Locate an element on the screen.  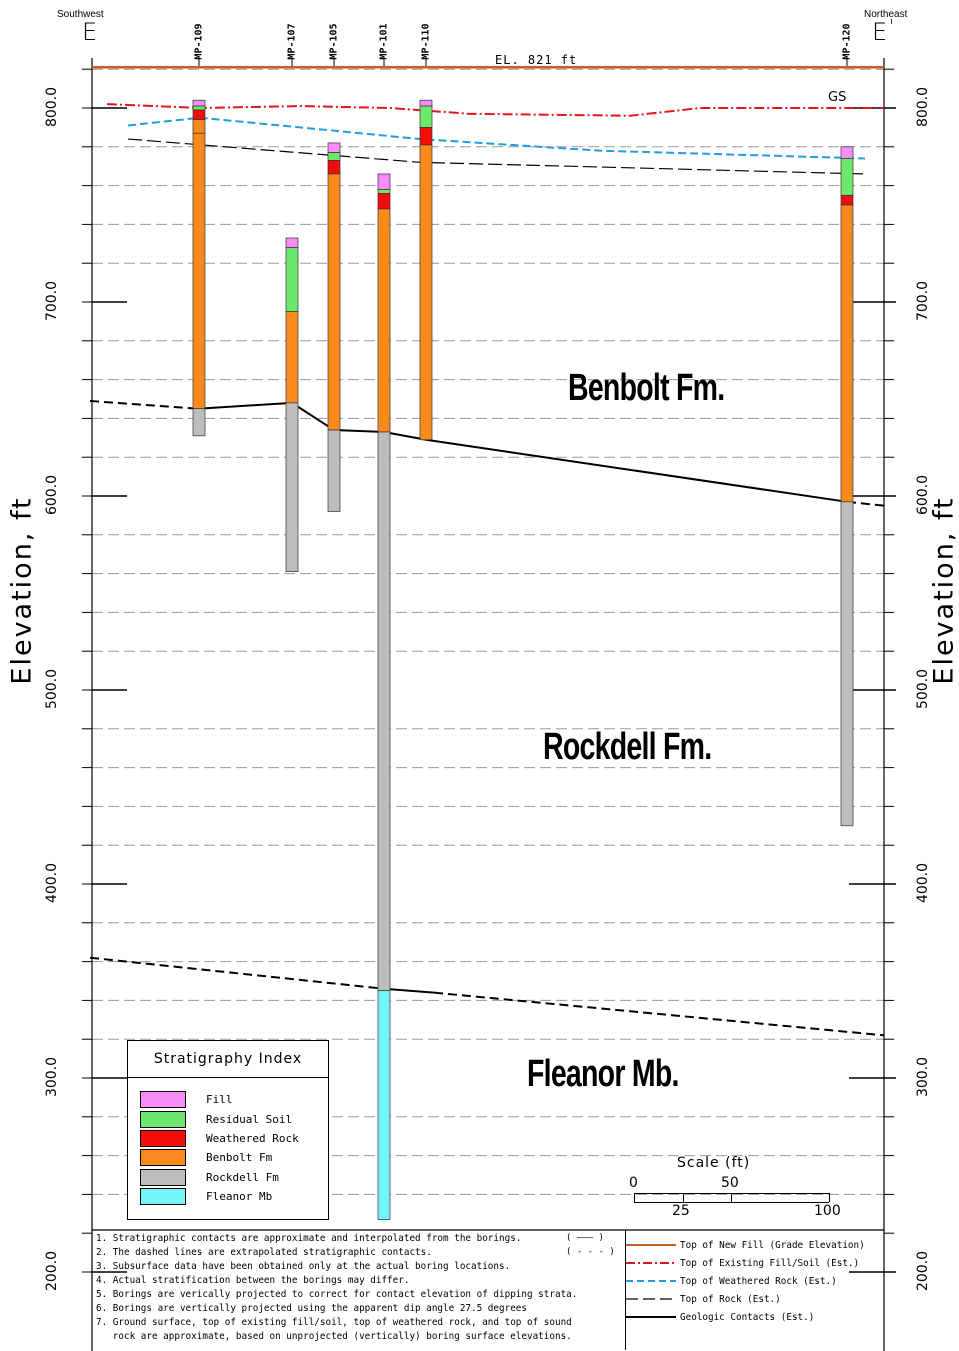
tick-label-right: 600.0 is located at coordinates (923, 495).